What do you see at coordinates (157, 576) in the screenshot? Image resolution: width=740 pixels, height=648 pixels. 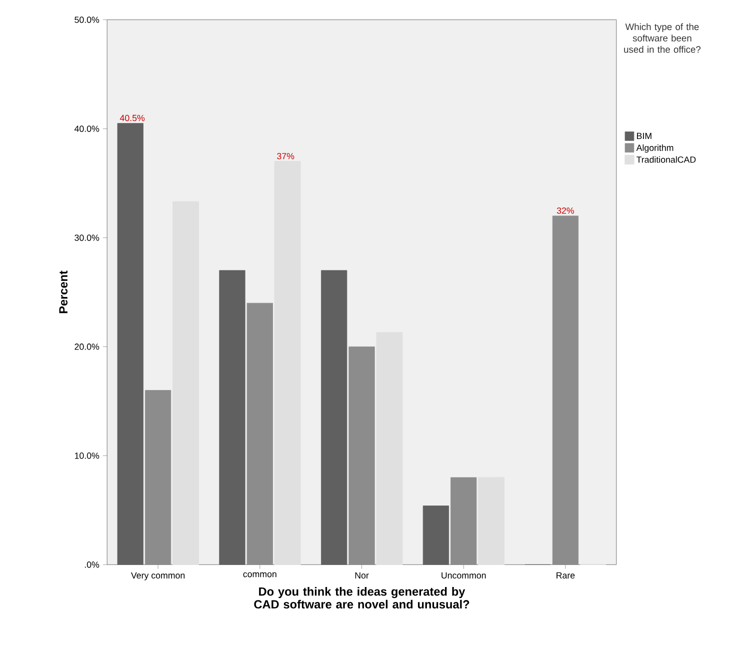 I see `x-tick-label: Very common` at bounding box center [157, 576].